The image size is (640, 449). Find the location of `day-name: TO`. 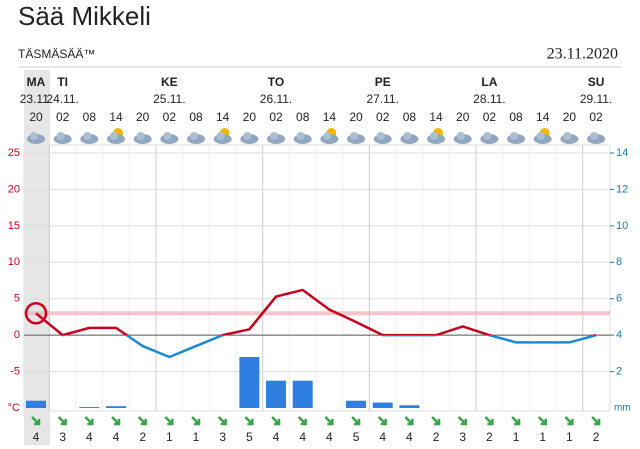

day-name: TO is located at coordinates (276, 82).